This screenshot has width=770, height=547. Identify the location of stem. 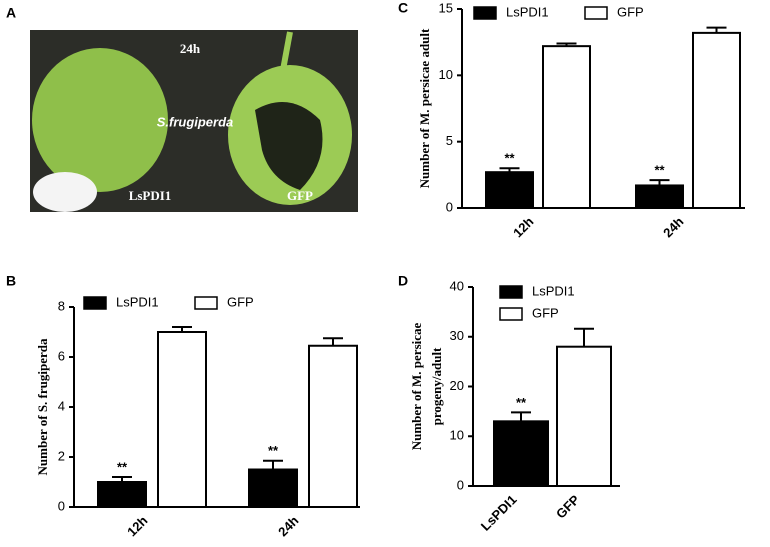
(286, 51).